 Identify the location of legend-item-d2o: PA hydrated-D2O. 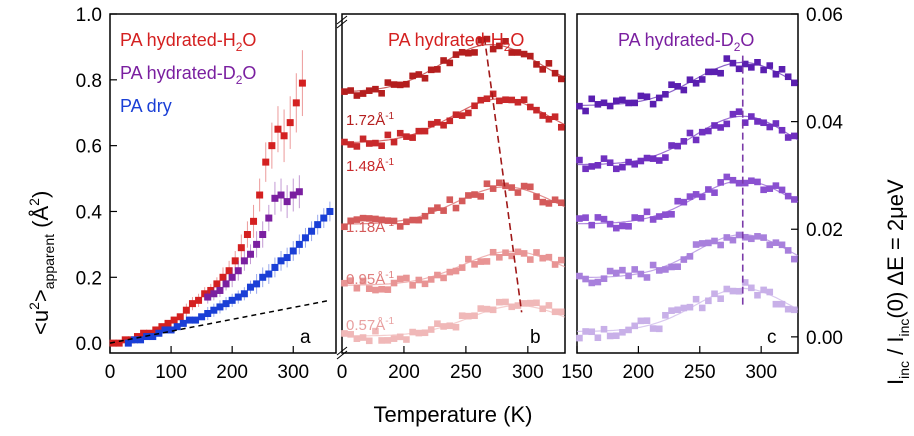
(188, 75).